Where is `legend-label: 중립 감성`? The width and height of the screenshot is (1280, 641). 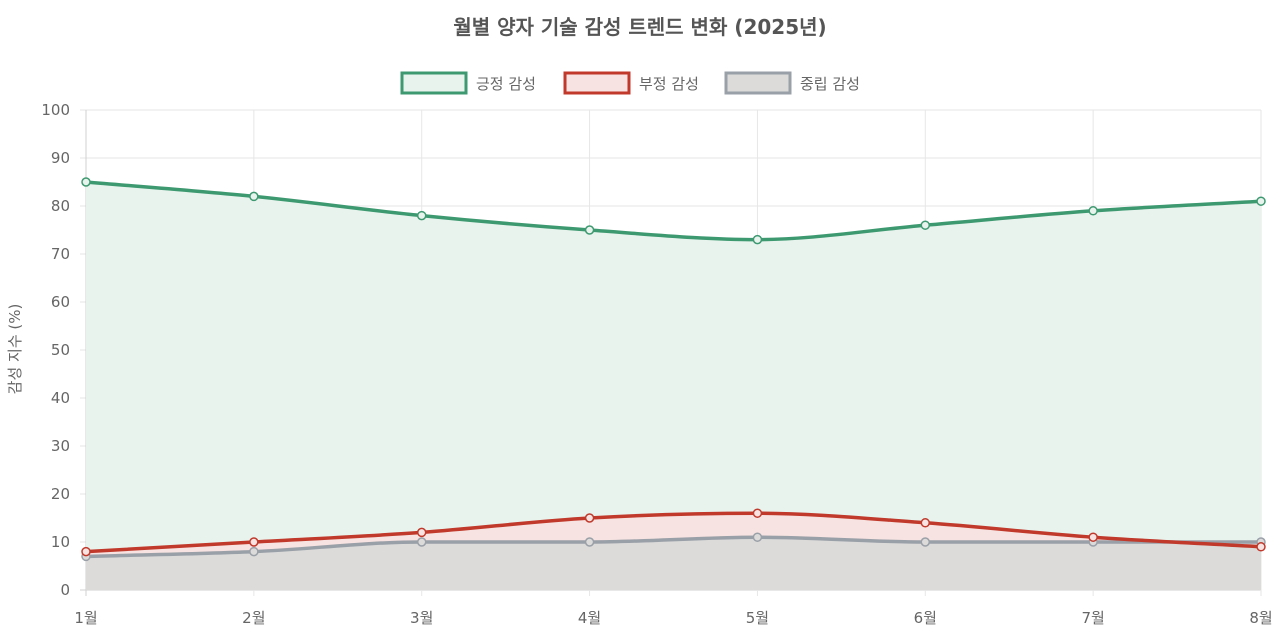
legend-label: 중립 감성 is located at coordinates (830, 84).